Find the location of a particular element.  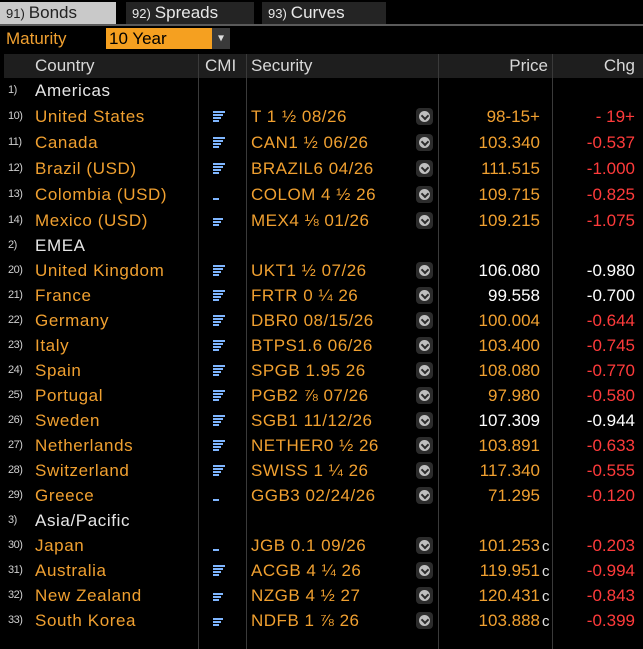

country-name: Netherlands is located at coordinates (84, 445).